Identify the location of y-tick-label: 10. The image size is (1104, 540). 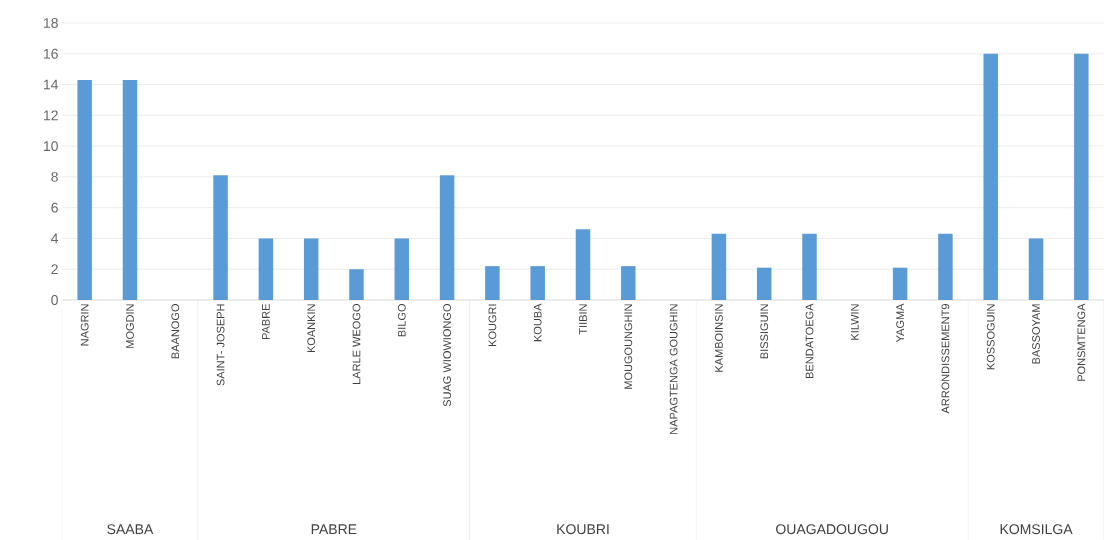
(50, 146).